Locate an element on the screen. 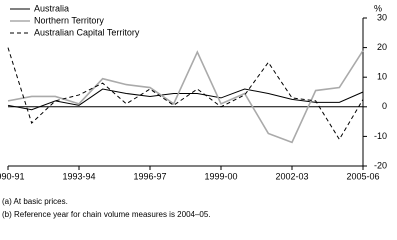 Image resolution: width=397 pixels, height=240 pixels. y-tick-label: 30 is located at coordinates (382, 17).